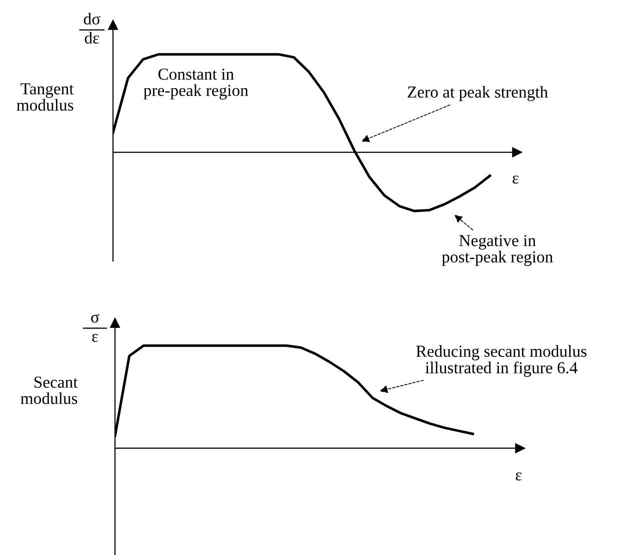 The width and height of the screenshot is (643, 555). I want to click on annotation: Zero at peak strength, so click(478, 94).